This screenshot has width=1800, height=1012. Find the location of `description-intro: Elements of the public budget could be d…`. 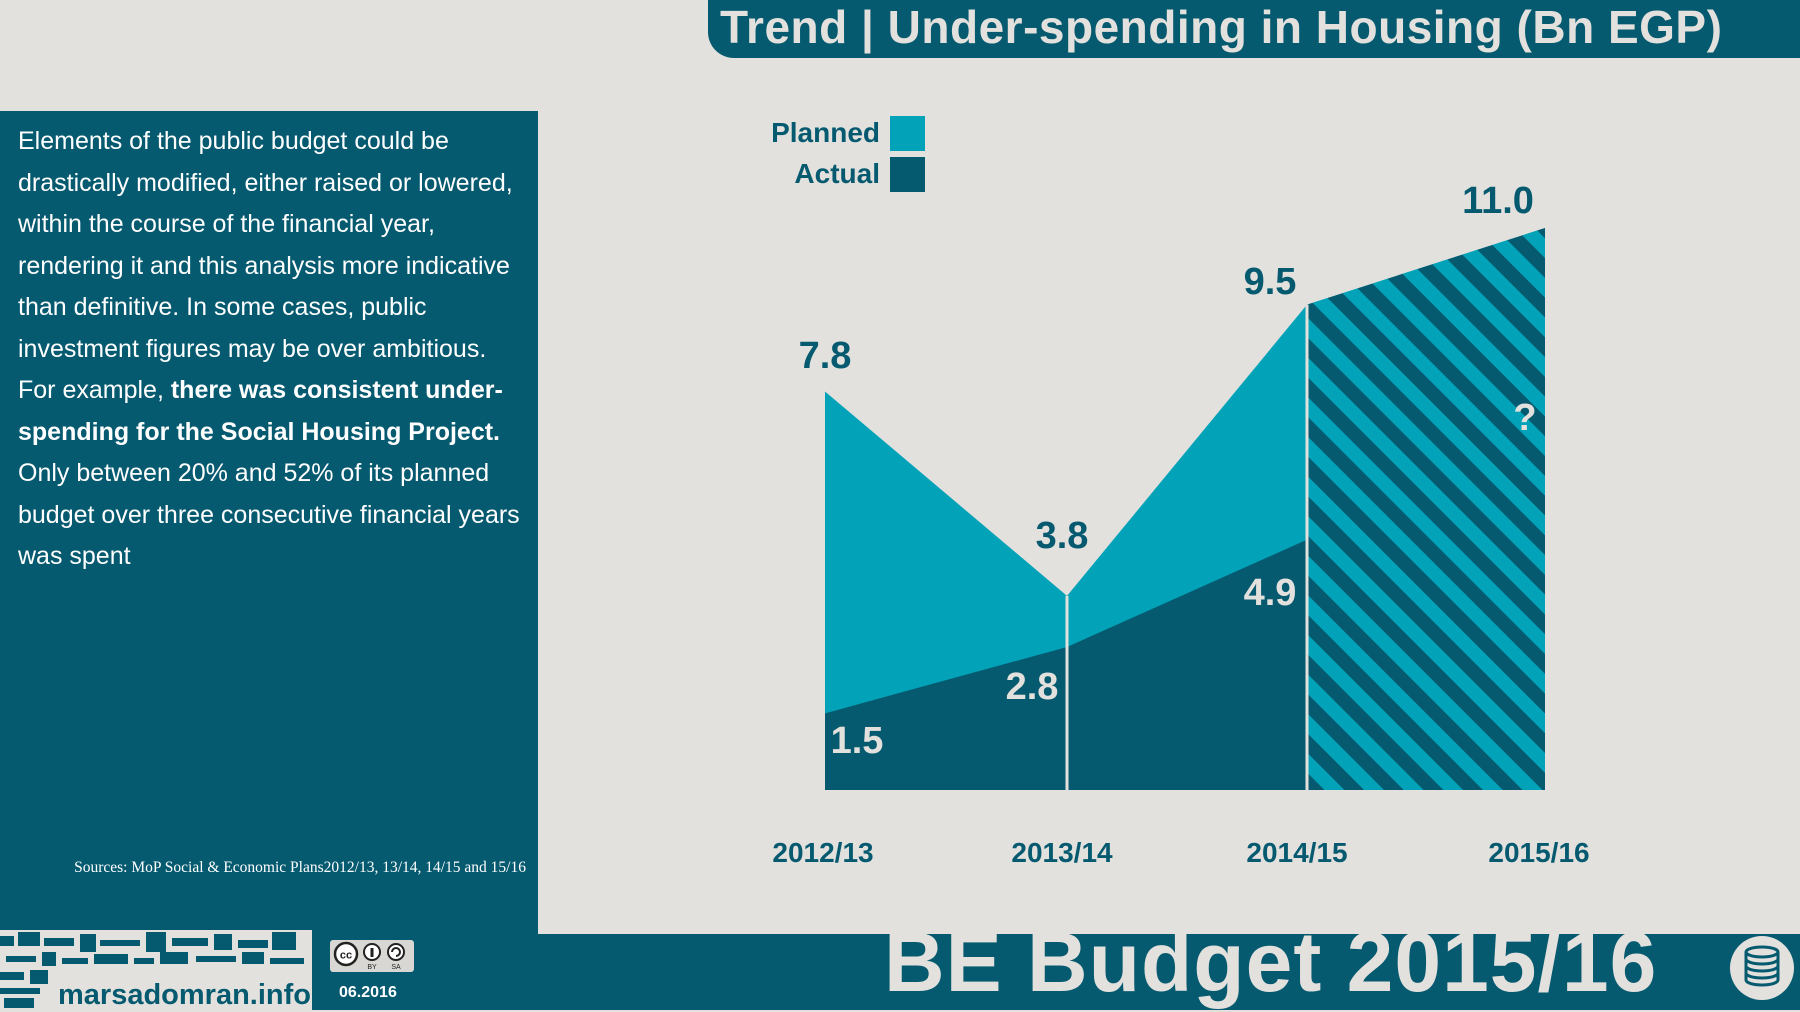

description-intro: Elements of the public budget could be d… is located at coordinates (265, 265).